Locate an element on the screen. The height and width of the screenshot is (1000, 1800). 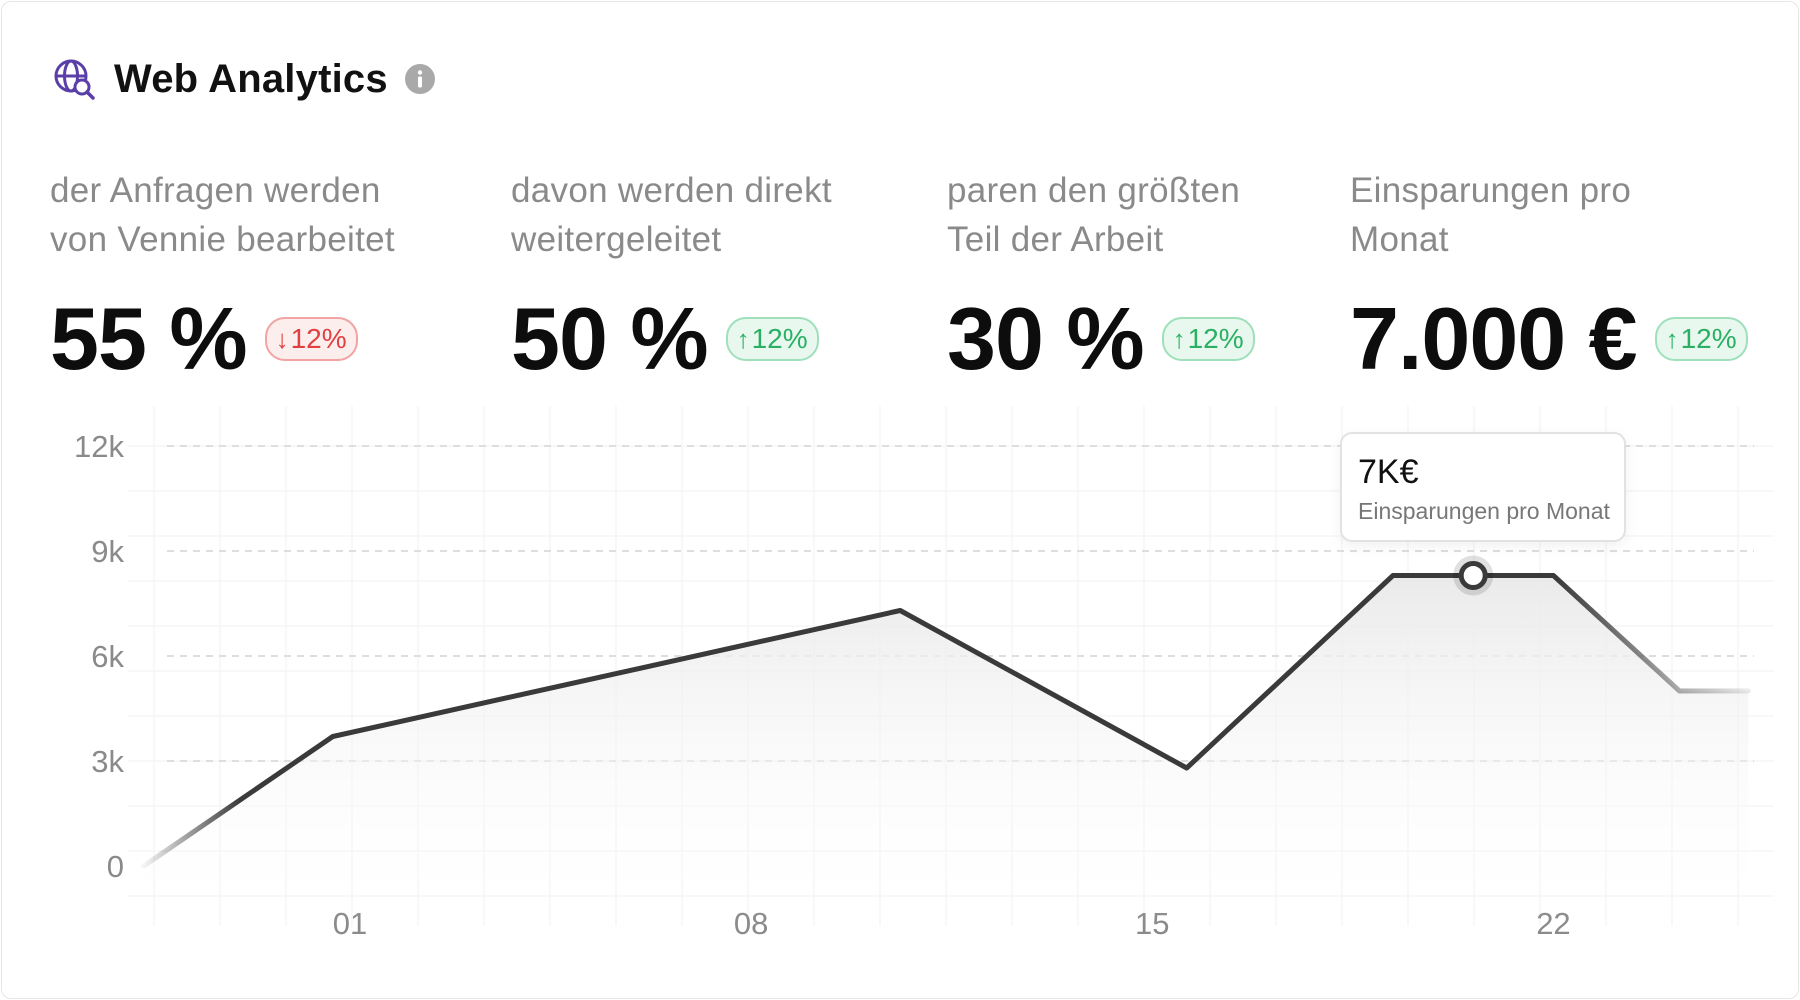
stat-label: paren den größten Teil der Arbeit is located at coordinates (1094, 215).